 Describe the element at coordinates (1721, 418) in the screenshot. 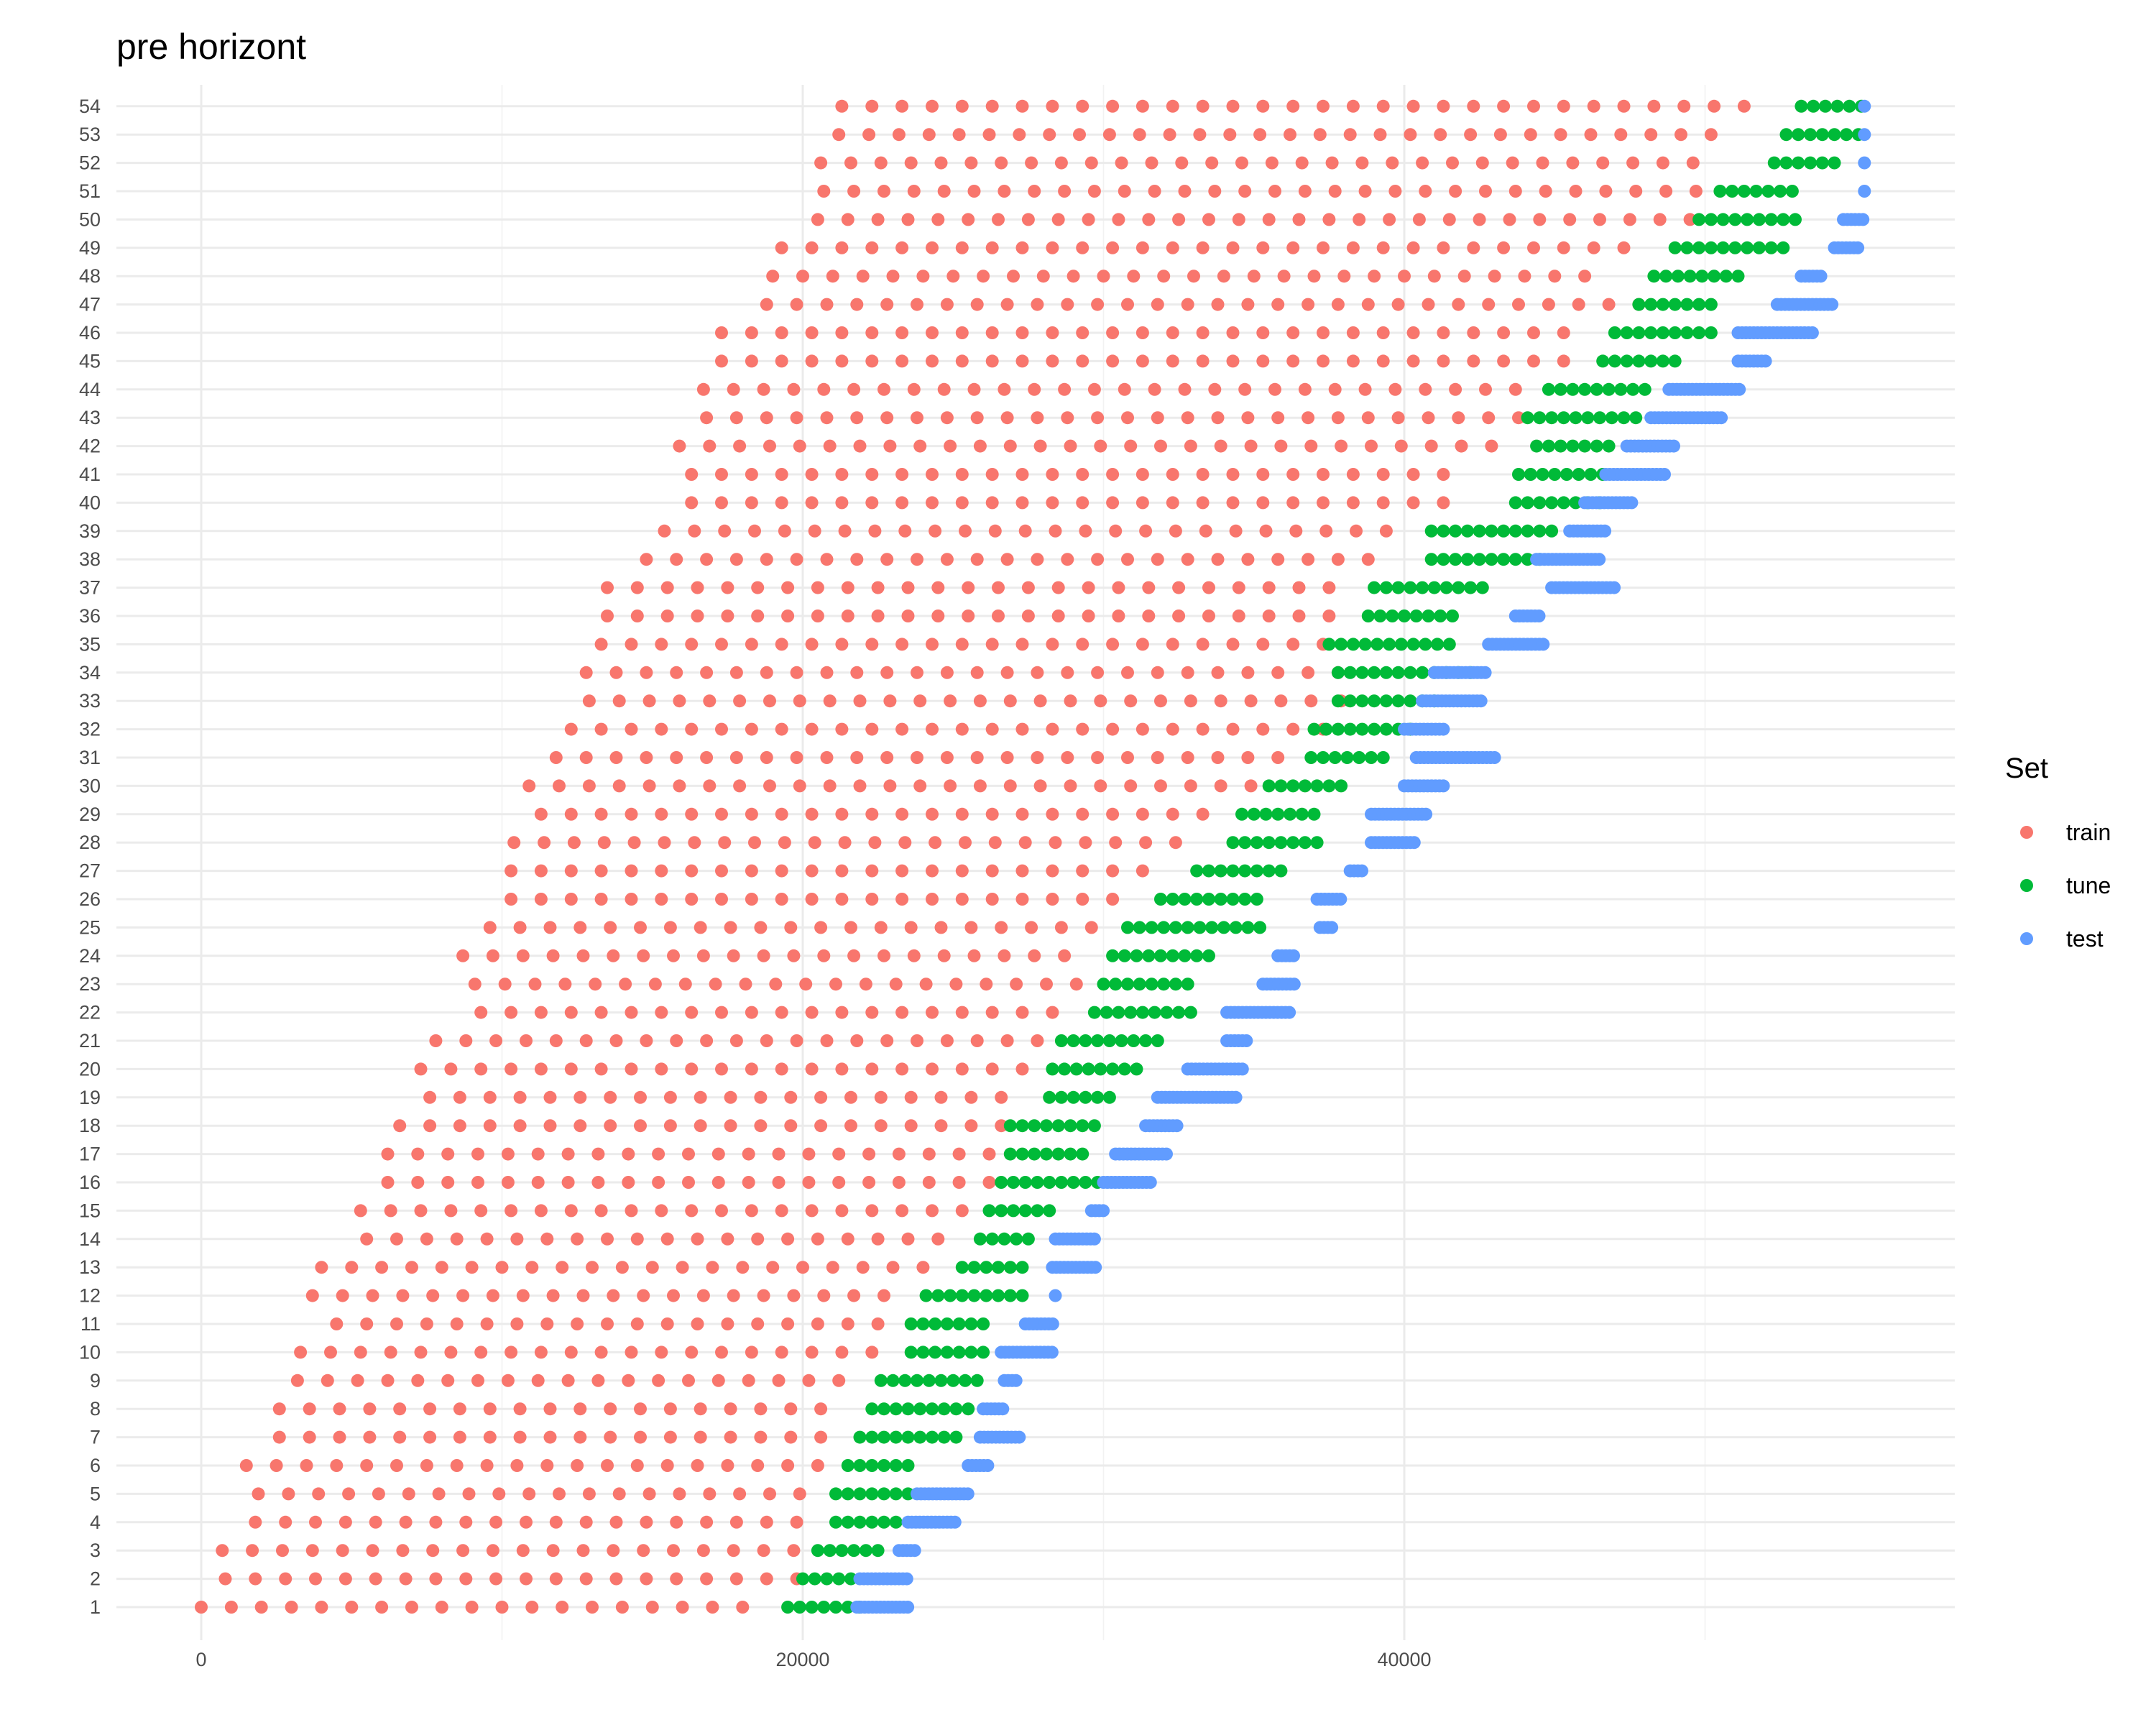

I see `test-point` at that location.